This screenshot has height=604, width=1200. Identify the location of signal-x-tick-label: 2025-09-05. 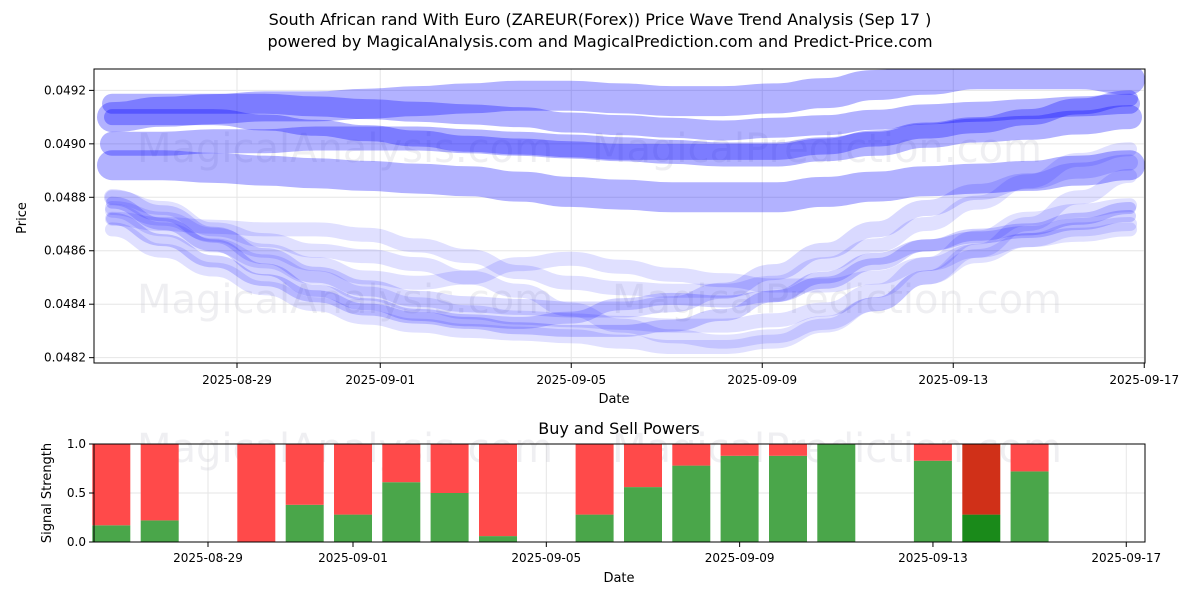
(546, 558).